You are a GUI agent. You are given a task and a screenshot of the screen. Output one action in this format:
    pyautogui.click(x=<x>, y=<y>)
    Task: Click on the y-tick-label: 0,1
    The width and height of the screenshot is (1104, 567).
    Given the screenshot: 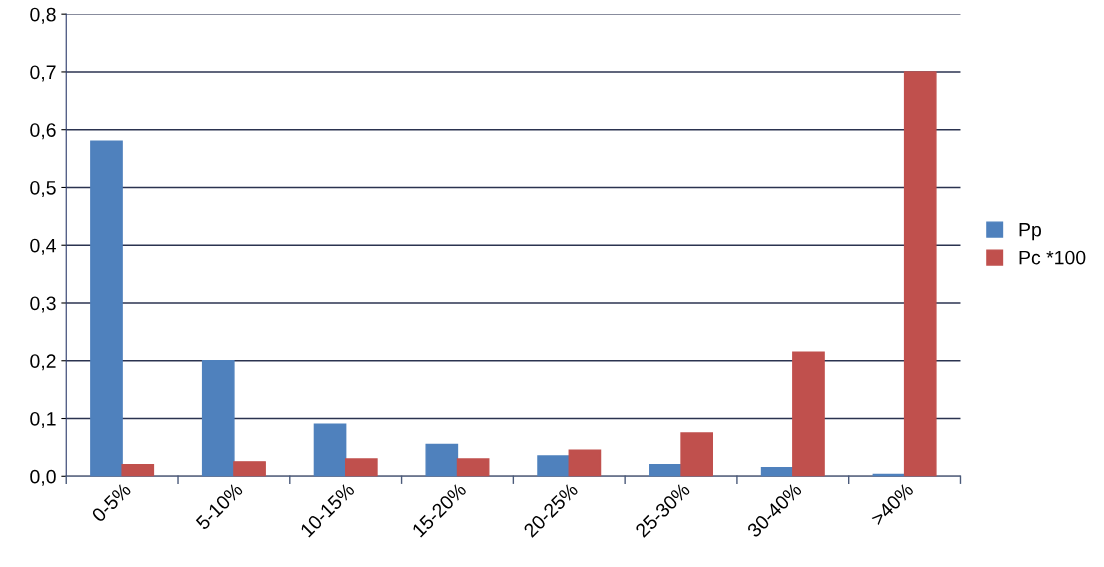 What is the action you would take?
    pyautogui.click(x=43, y=420)
    